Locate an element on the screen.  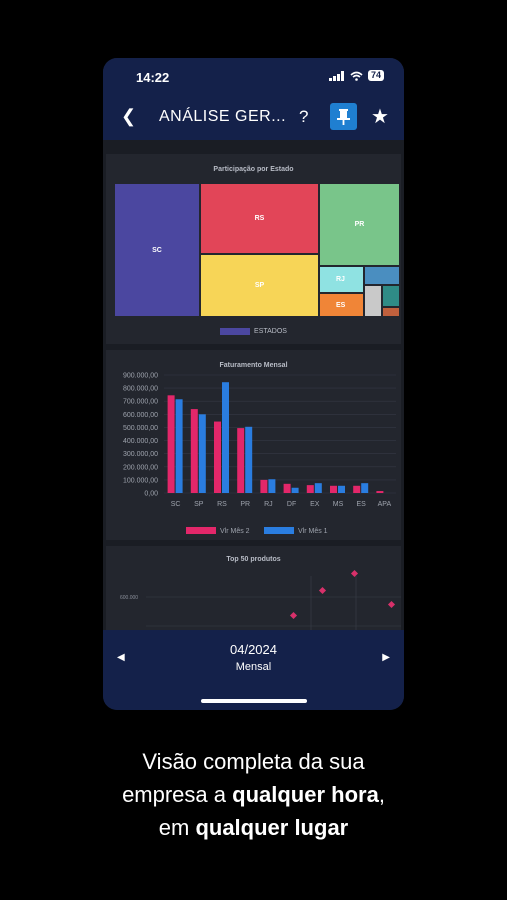
status-bar: 14:22 74 is located at coordinates (253, 77).